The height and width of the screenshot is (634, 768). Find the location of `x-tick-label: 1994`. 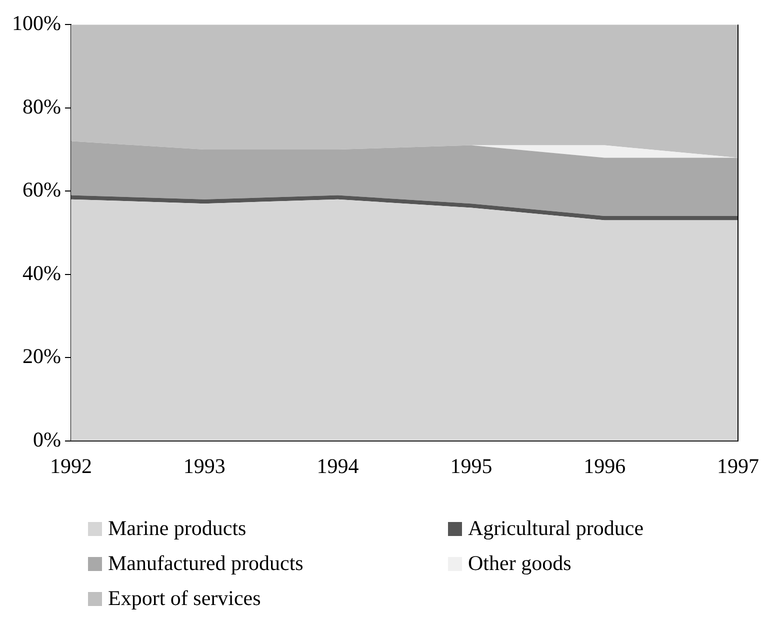

x-tick-label: 1994 is located at coordinates (338, 466).